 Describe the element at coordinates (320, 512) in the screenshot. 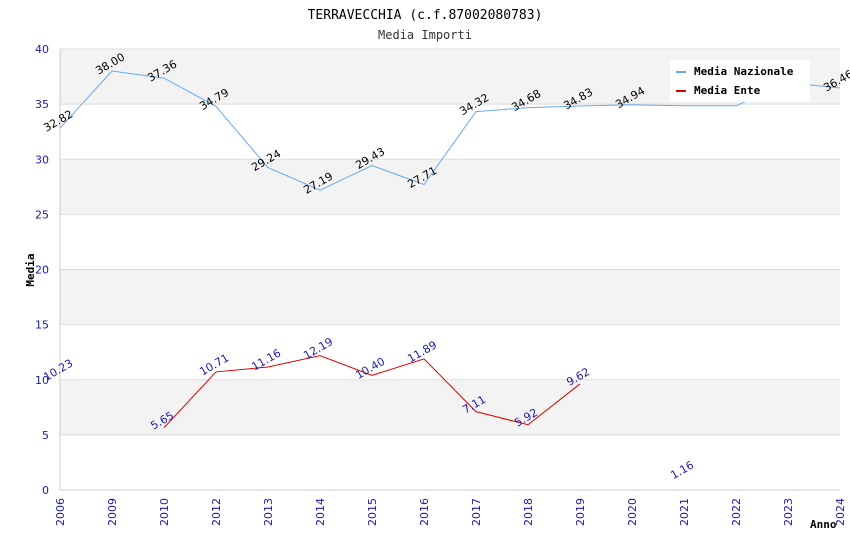

I see `x-tick-label: 2014` at that location.